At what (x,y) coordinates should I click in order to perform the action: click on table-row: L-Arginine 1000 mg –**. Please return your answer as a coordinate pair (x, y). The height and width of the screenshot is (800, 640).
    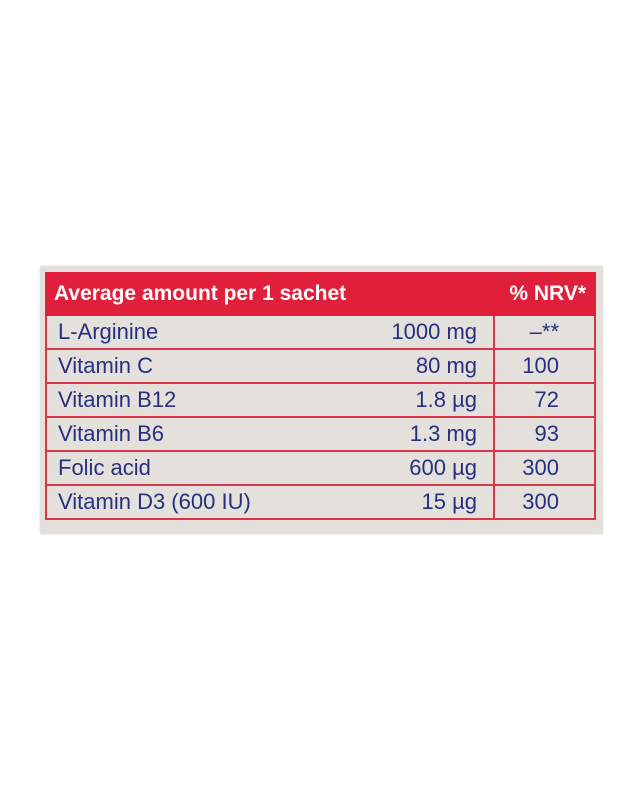
    Looking at the image, I should click on (321, 332).